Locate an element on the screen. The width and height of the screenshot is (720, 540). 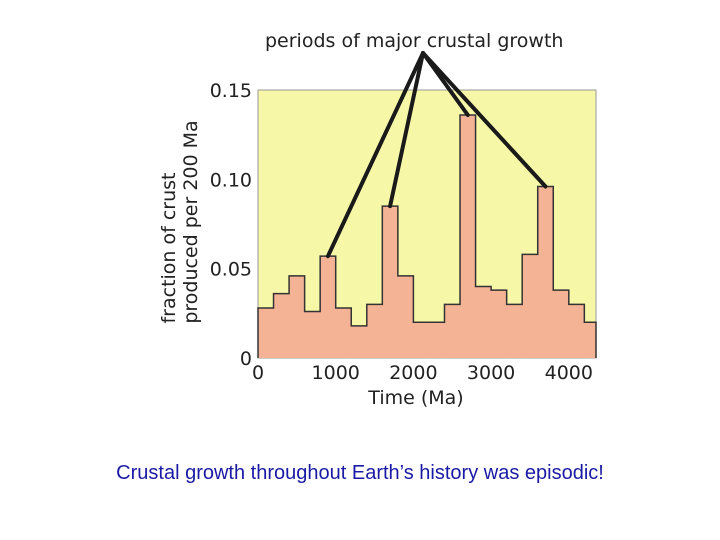
x-tick-label-1: 1000 is located at coordinates (336, 373).